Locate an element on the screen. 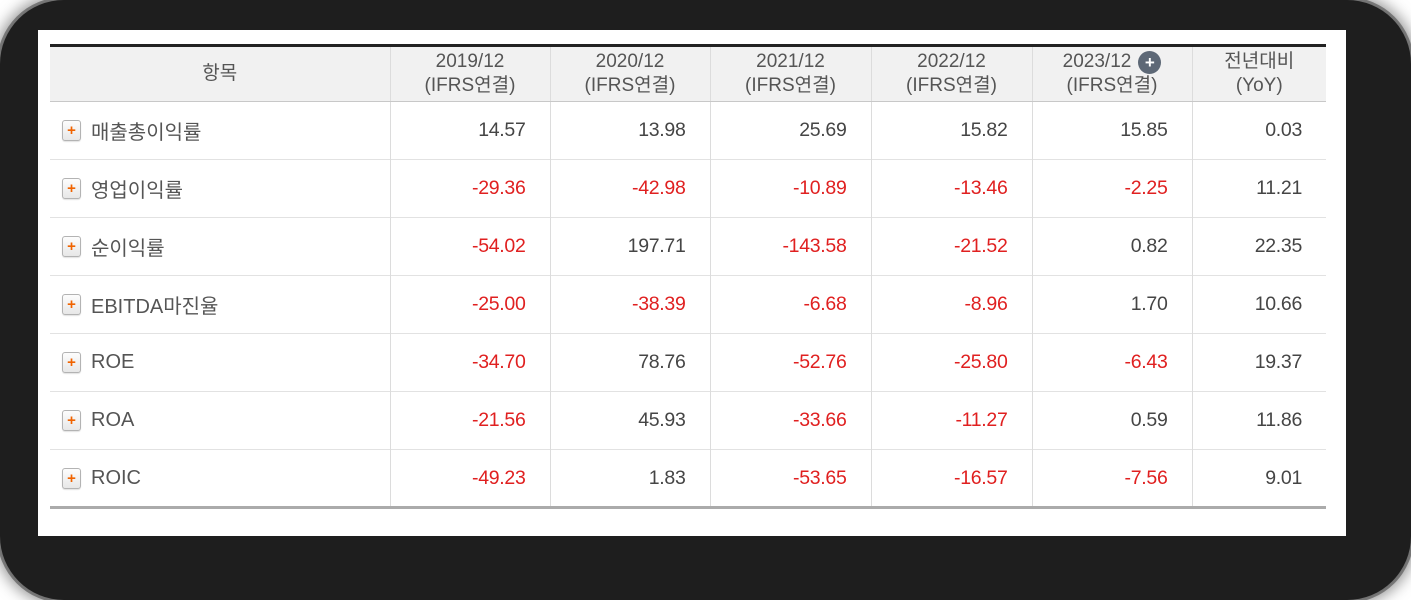  value-cell: -33.66 is located at coordinates (790, 420).